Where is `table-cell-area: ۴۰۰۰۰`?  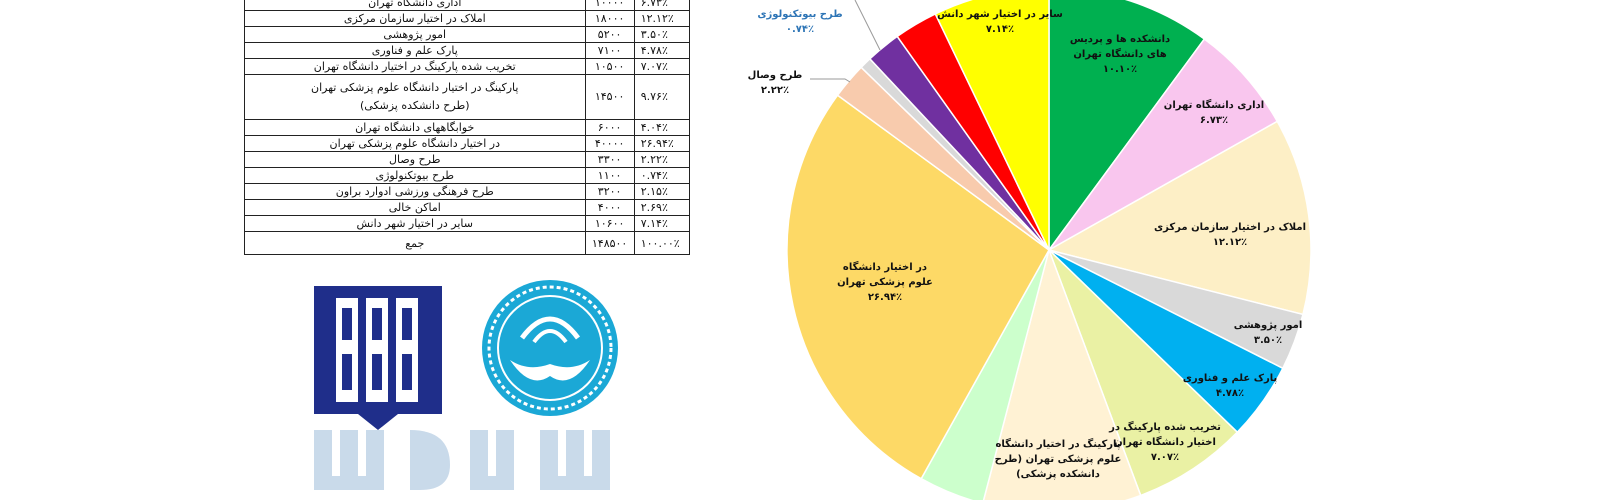
table-cell-area: ۴۰۰۰۰ is located at coordinates (609, 143).